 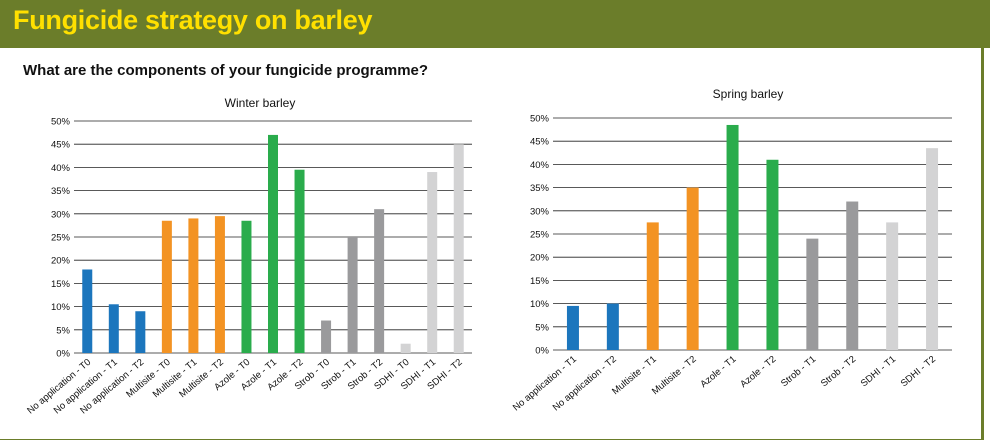 I want to click on x-category-label: Azole - T2, so click(x=758, y=372).